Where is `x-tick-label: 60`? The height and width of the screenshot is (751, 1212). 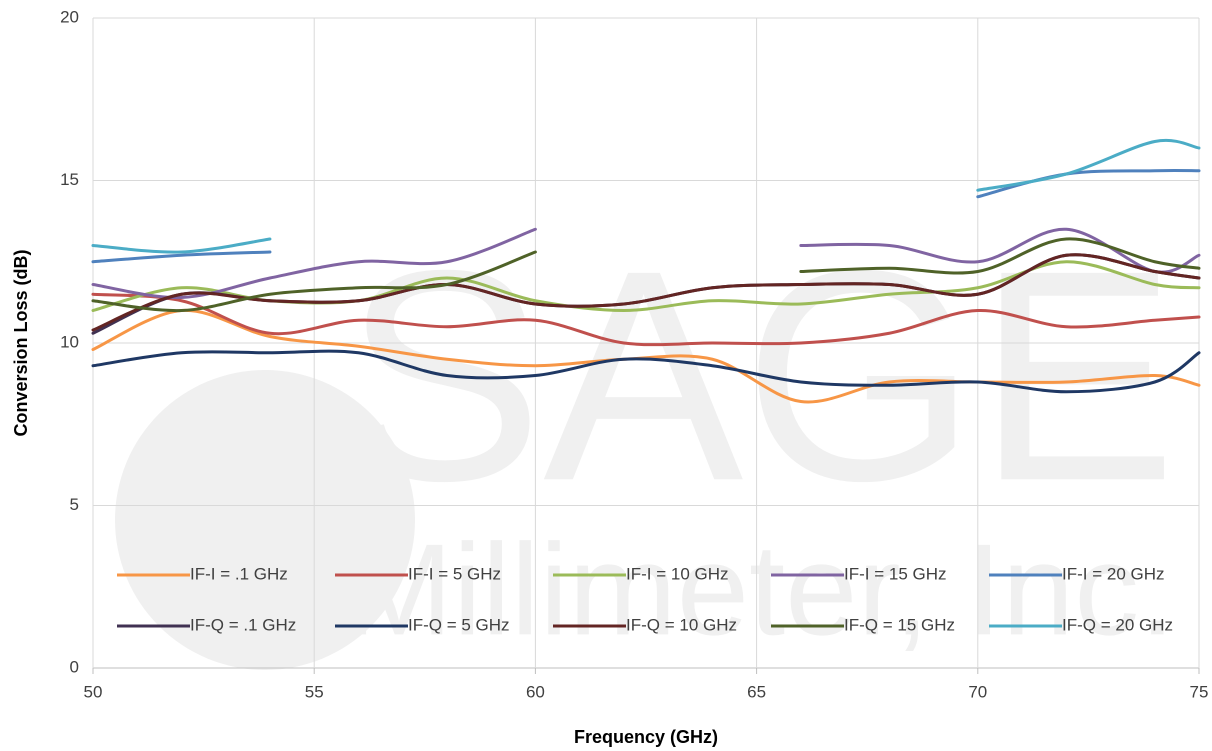
x-tick-label: 60 is located at coordinates (535, 691).